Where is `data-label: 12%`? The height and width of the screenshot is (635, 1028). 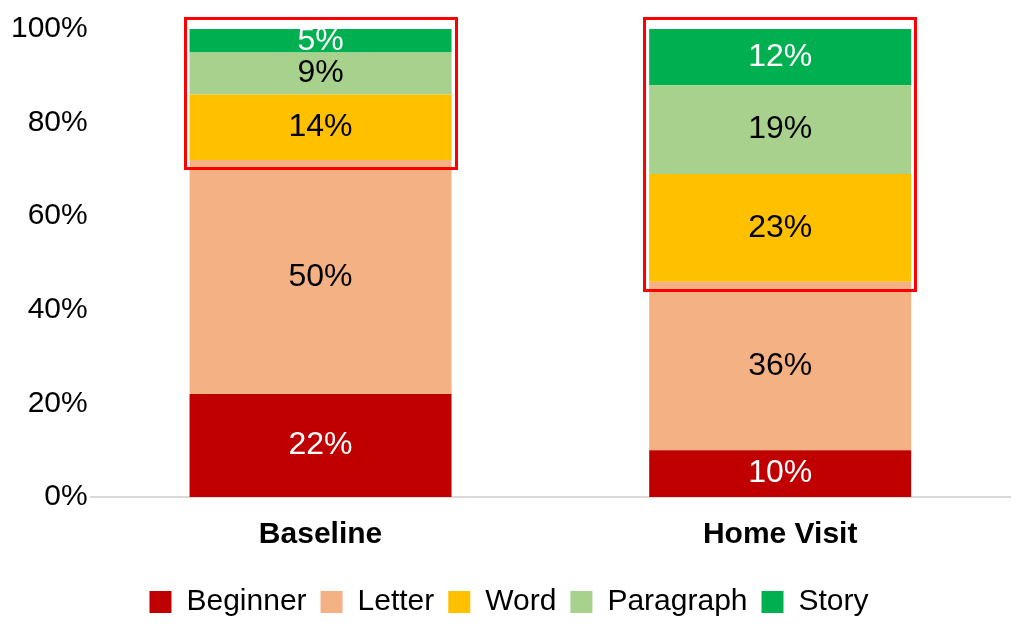 data-label: 12% is located at coordinates (780, 54).